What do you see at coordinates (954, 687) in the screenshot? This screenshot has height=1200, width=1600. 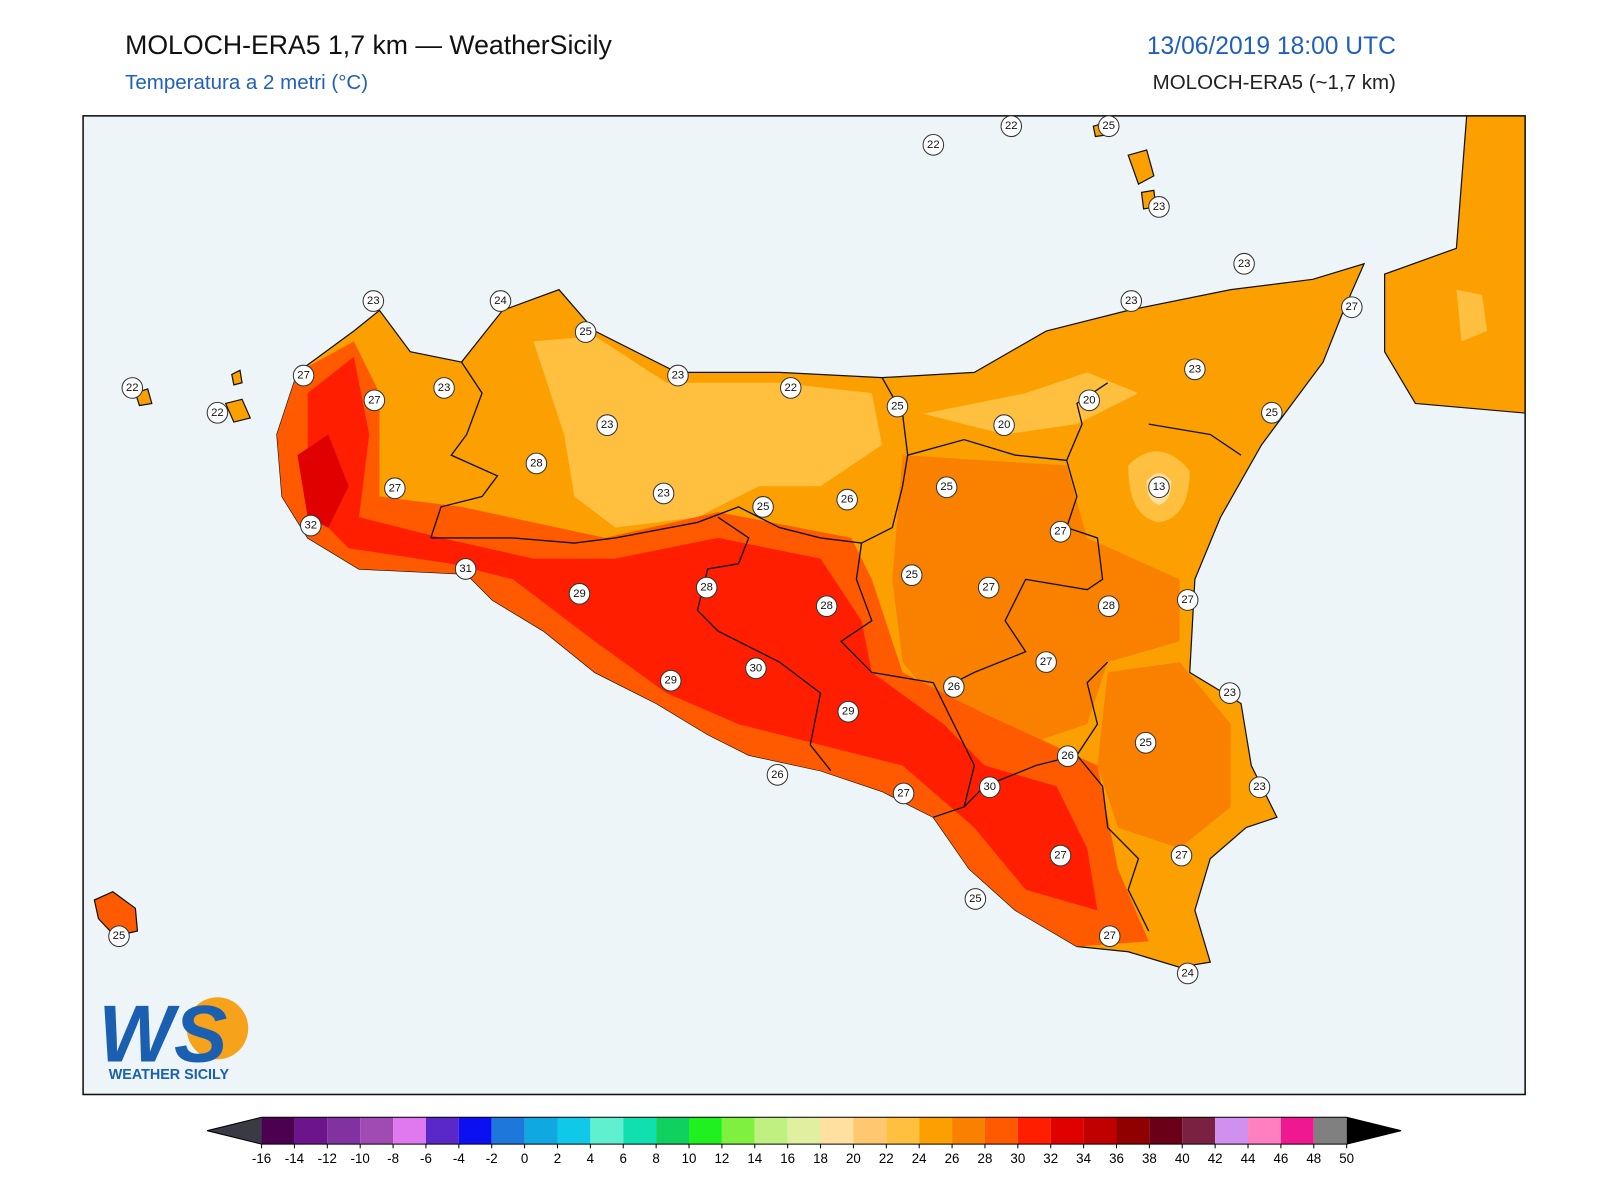 I see `station-value: 26` at bounding box center [954, 687].